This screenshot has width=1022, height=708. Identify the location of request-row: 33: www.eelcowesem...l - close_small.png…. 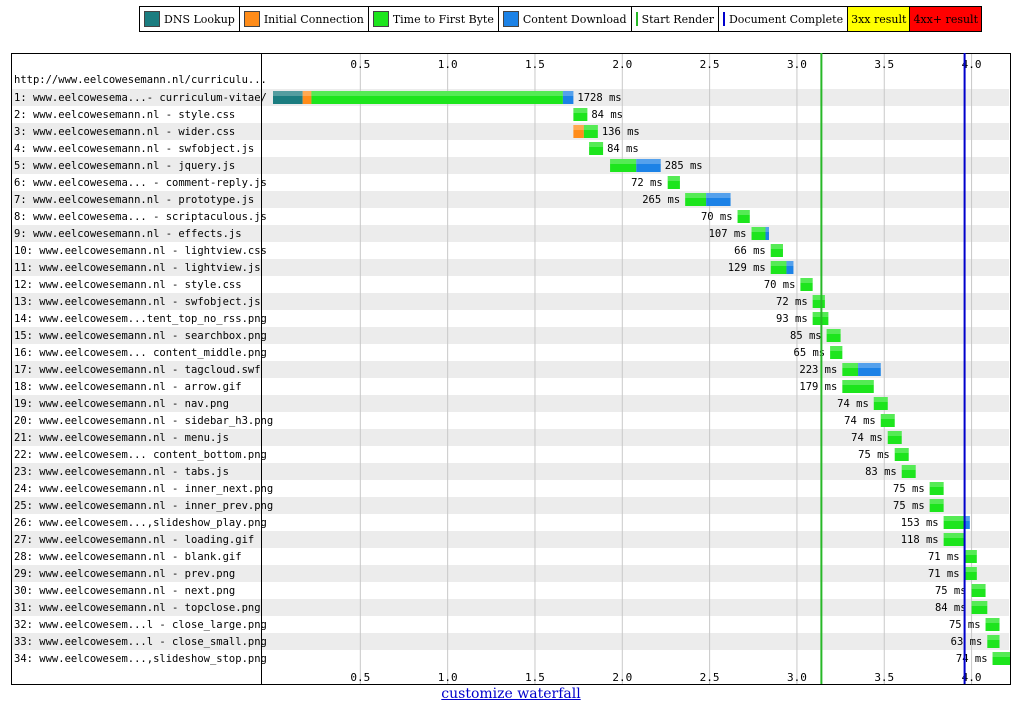
(507, 641).